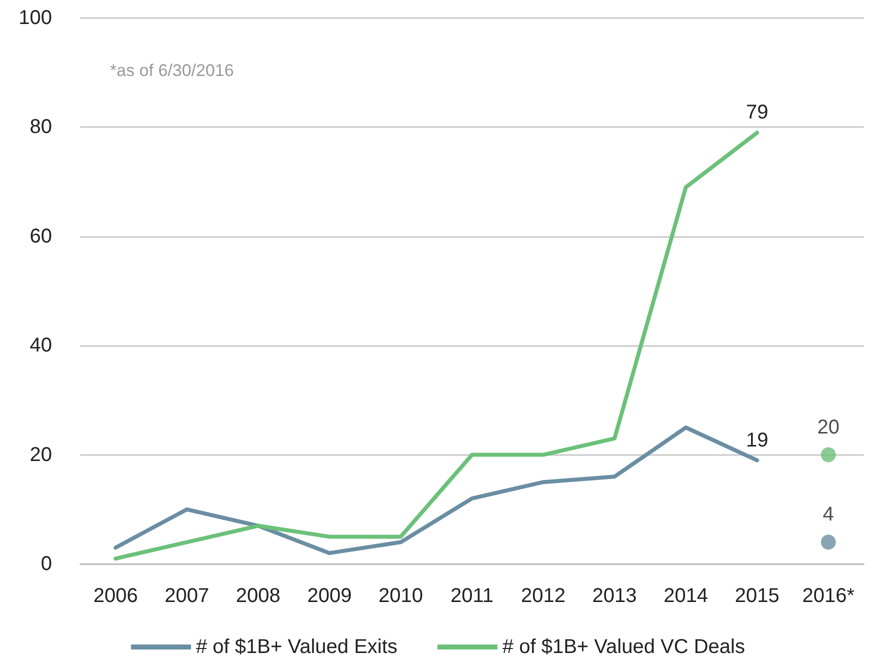 The height and width of the screenshot is (664, 876). I want to click on y-tick-label: 20, so click(41, 455).